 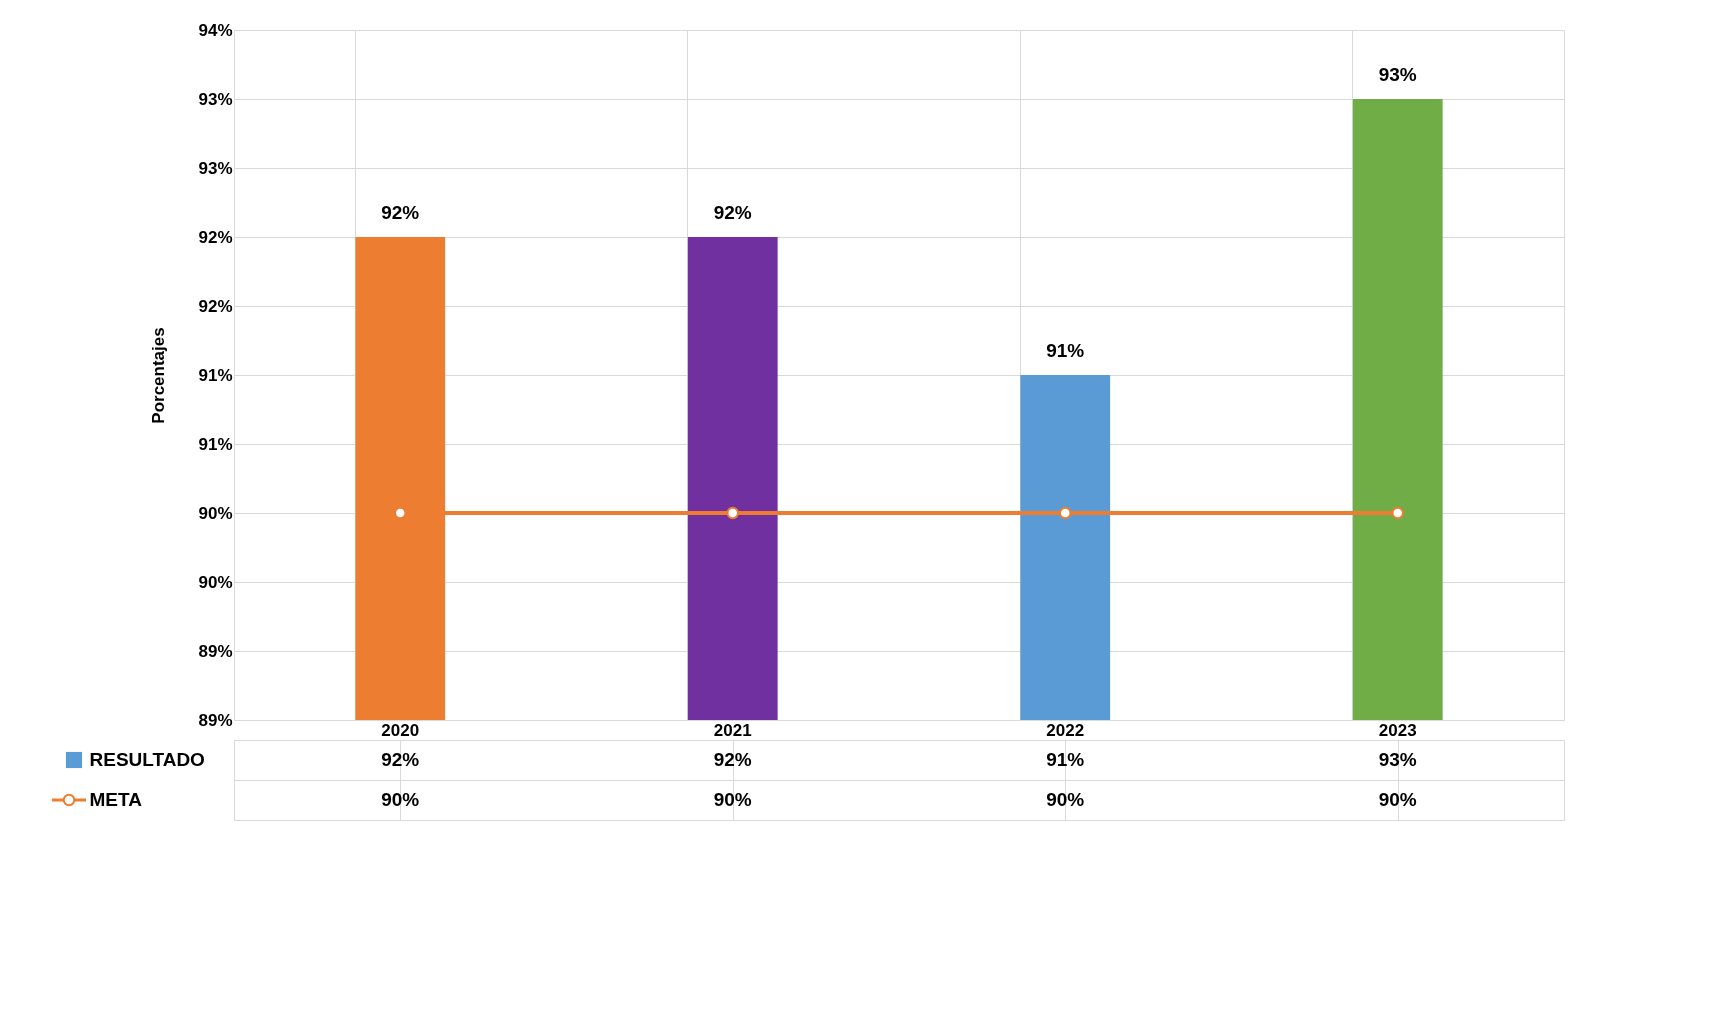 I want to click on text: 93%, so click(x=1397, y=74).